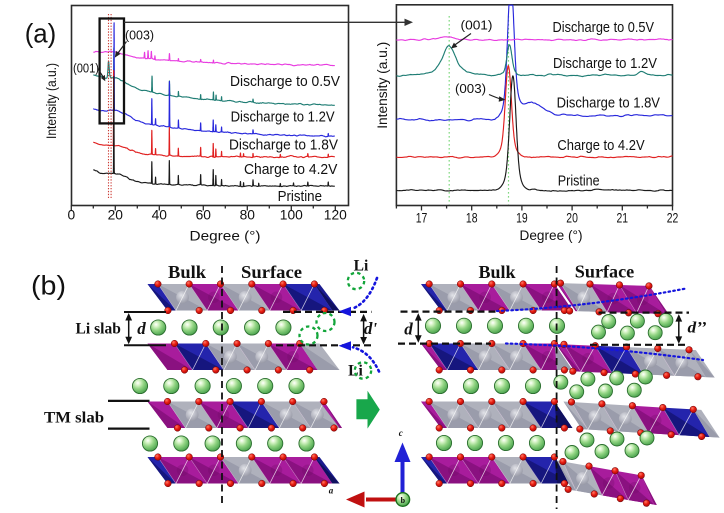 This screenshot has height=513, width=724. What do you see at coordinates (422, 218) in the screenshot?
I see `svg-text: 17` at bounding box center [422, 218].